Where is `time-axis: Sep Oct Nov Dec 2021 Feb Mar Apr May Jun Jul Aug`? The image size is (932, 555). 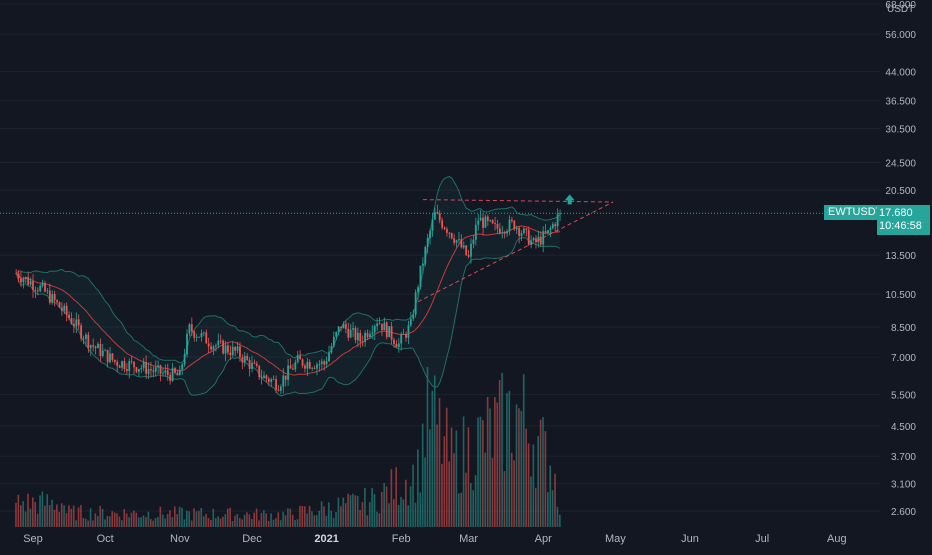 time-axis: Sep Oct Nov Dec 2021 Feb Mar Apr May Jun Jul Aug is located at coordinates (434, 539).